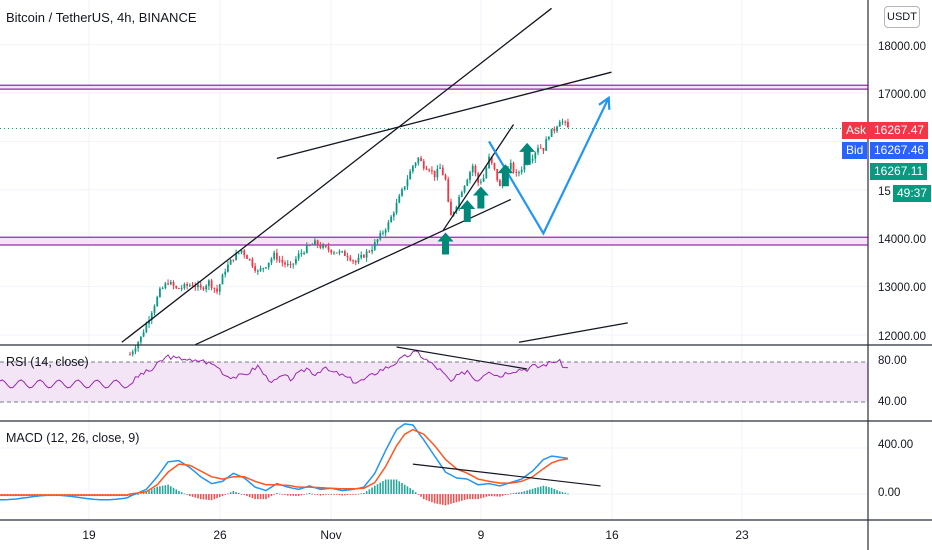  Describe the element at coordinates (884, 192) in the screenshot. I see `partial-price-label: 15` at that location.